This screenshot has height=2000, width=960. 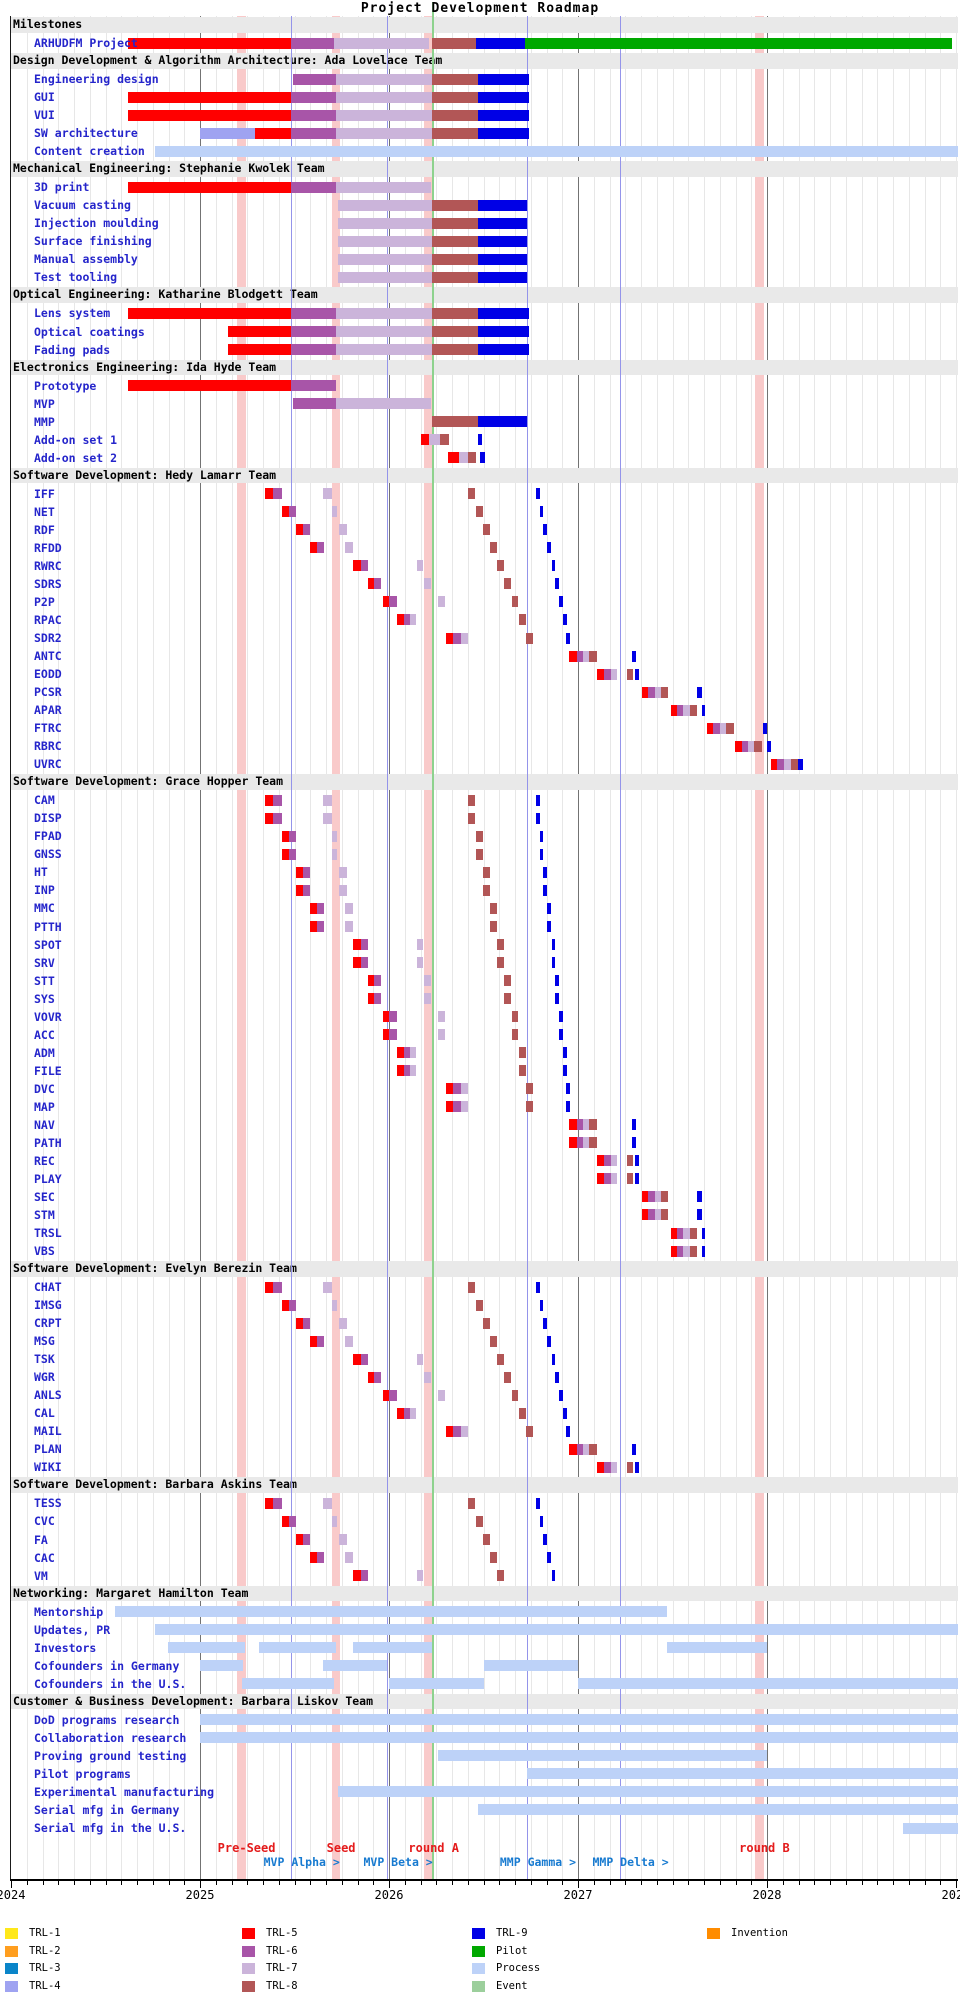 I want to click on row-label: MVP, so click(x=44, y=403).